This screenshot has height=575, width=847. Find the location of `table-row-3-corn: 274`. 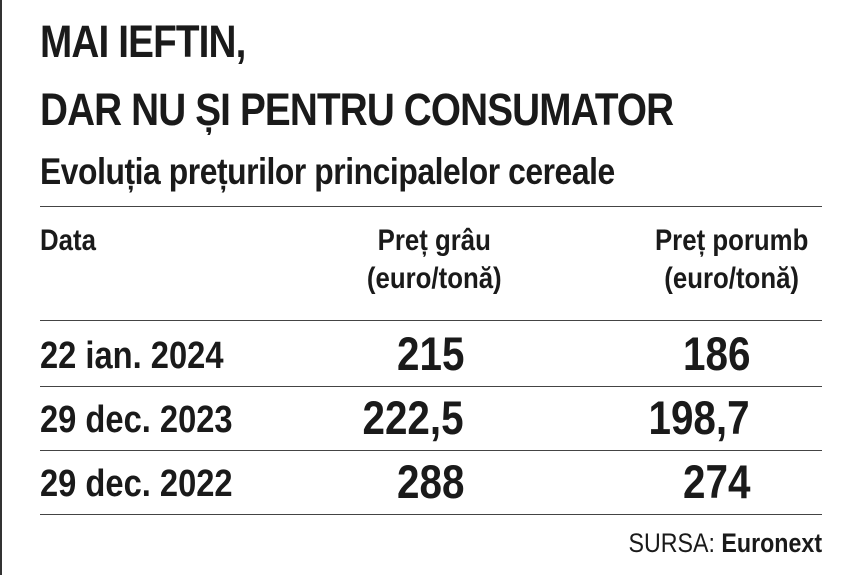

table-row-3-corn: 274 is located at coordinates (716, 481).